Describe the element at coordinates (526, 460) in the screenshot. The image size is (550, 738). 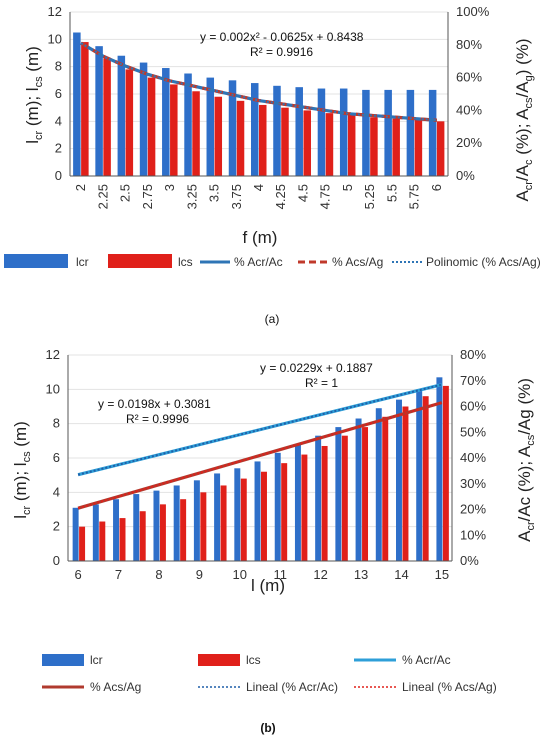
I see `chart-b-ylabel-right: Acr/Ac (%); Acs/Ag (%)` at that location.